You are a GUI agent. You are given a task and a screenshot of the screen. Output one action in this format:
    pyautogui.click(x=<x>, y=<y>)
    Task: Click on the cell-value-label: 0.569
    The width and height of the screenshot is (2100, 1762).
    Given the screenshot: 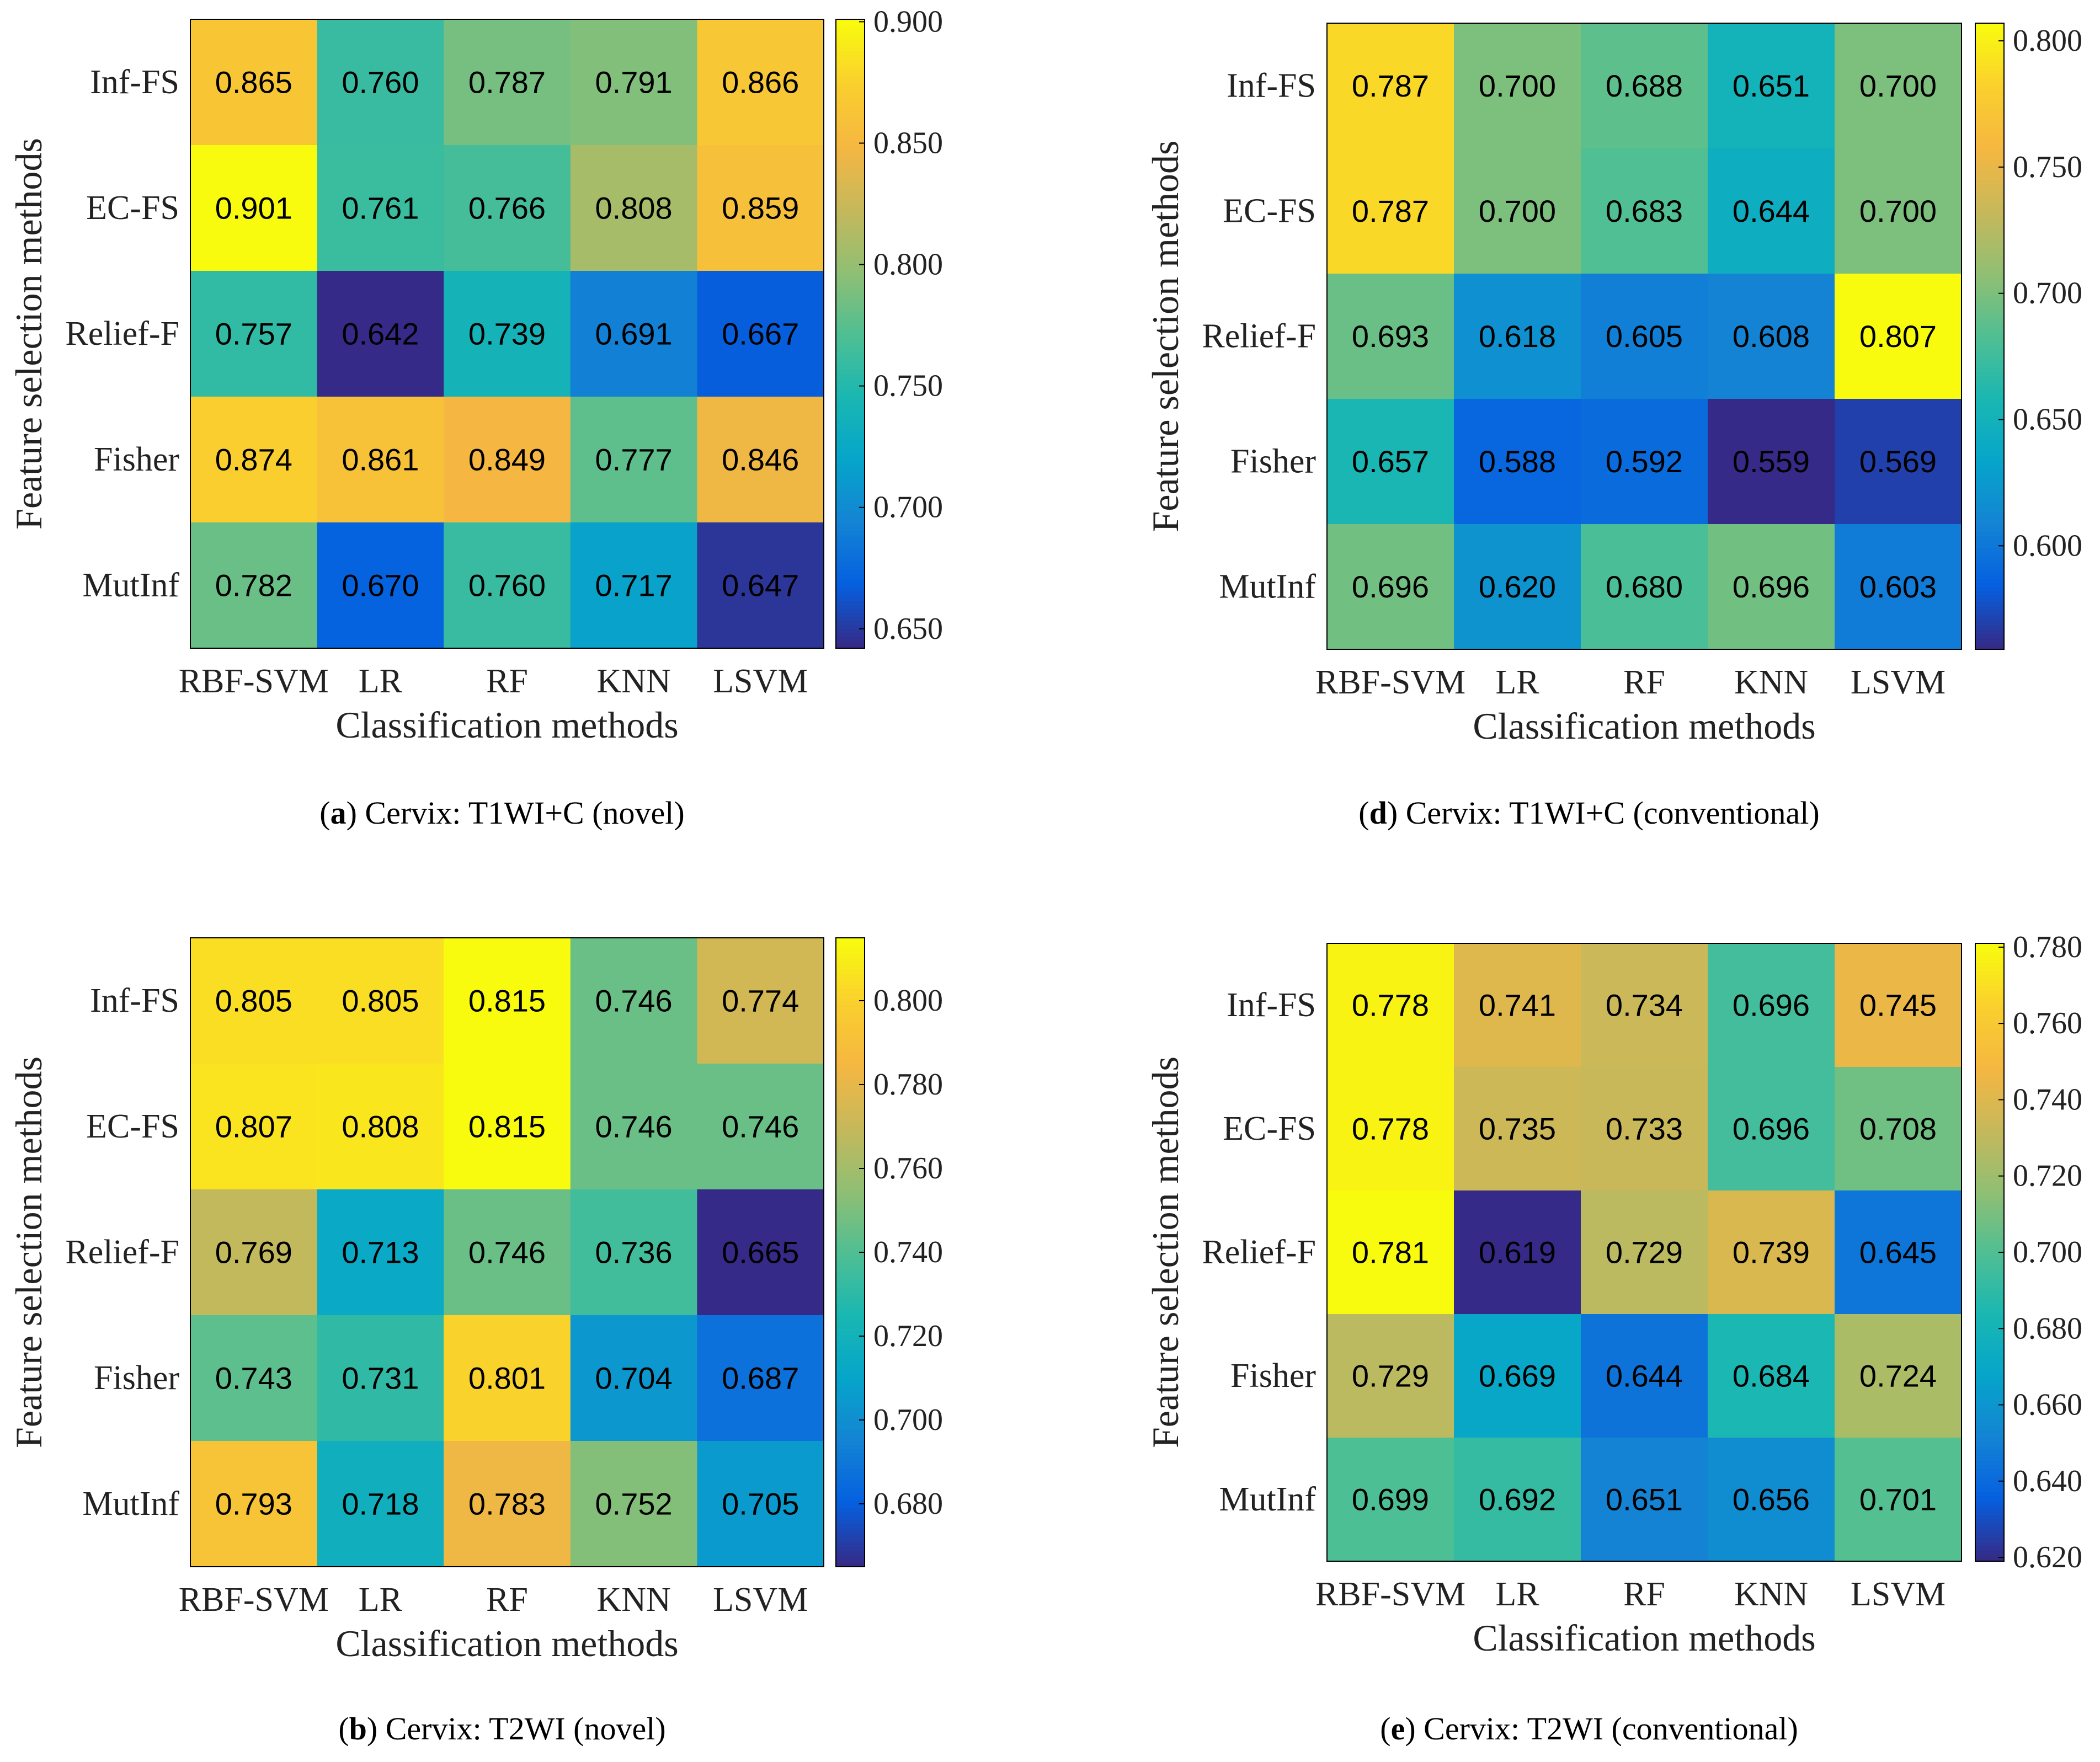 What is the action you would take?
    pyautogui.click(x=1898, y=461)
    